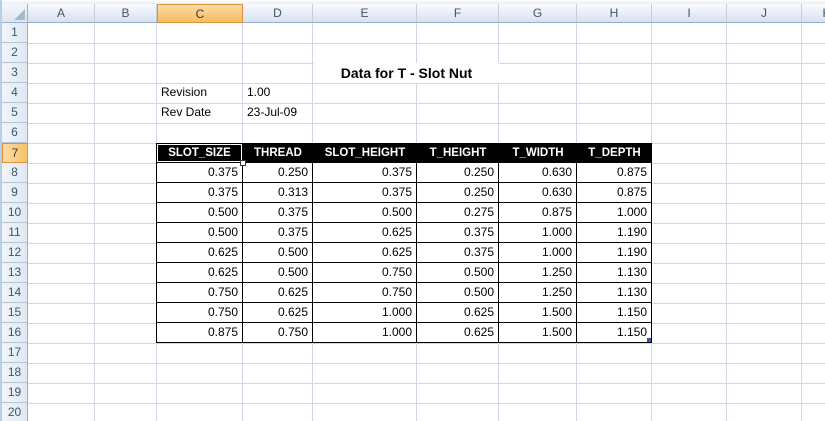  I want to click on table-header-cell: T_DEPTH, so click(614, 153).